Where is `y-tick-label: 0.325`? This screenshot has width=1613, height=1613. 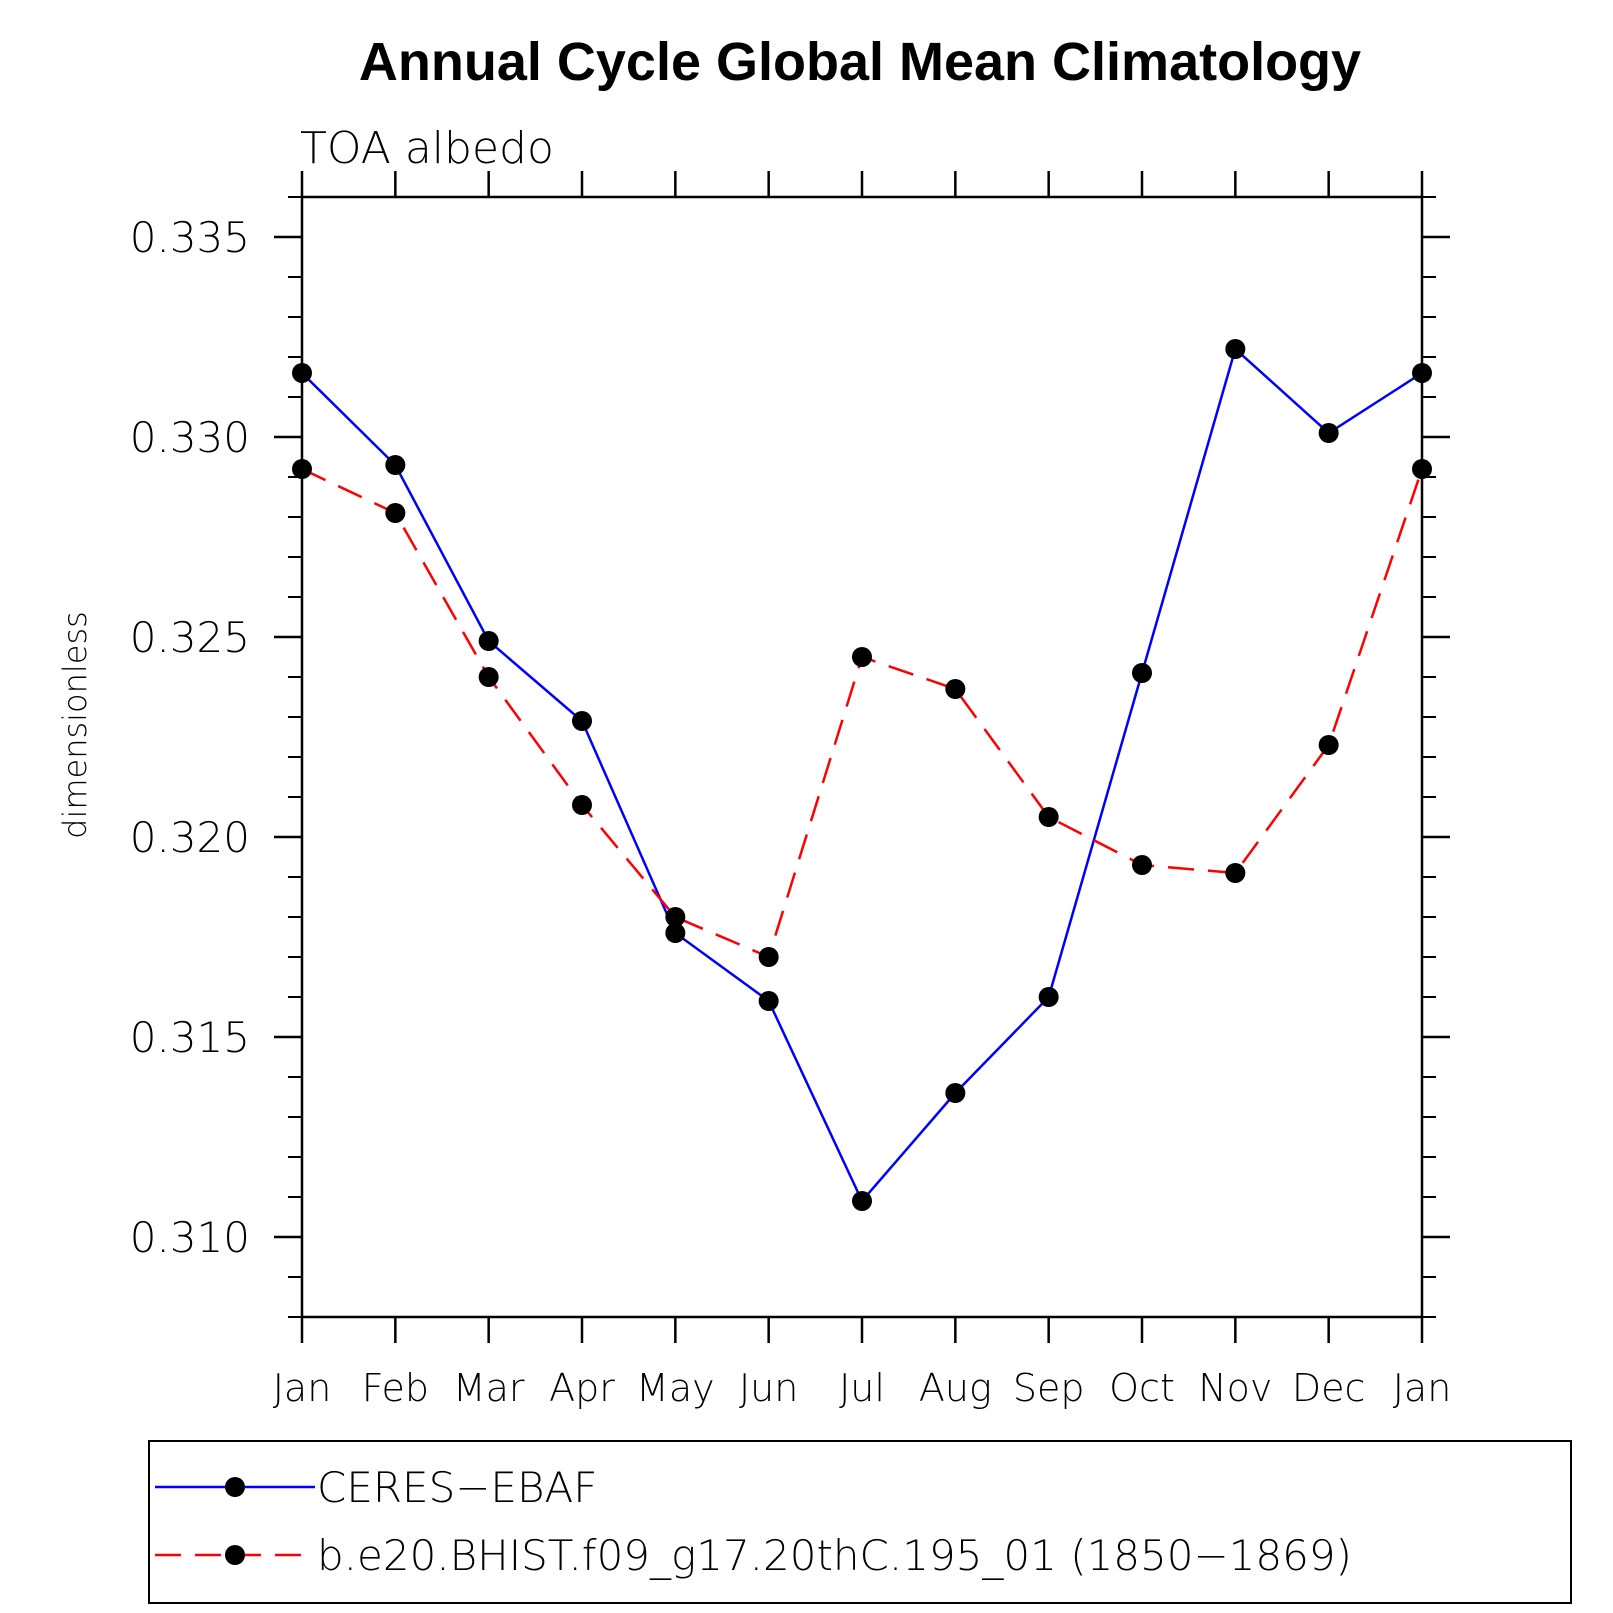 y-tick-label: 0.325 is located at coordinates (190, 637).